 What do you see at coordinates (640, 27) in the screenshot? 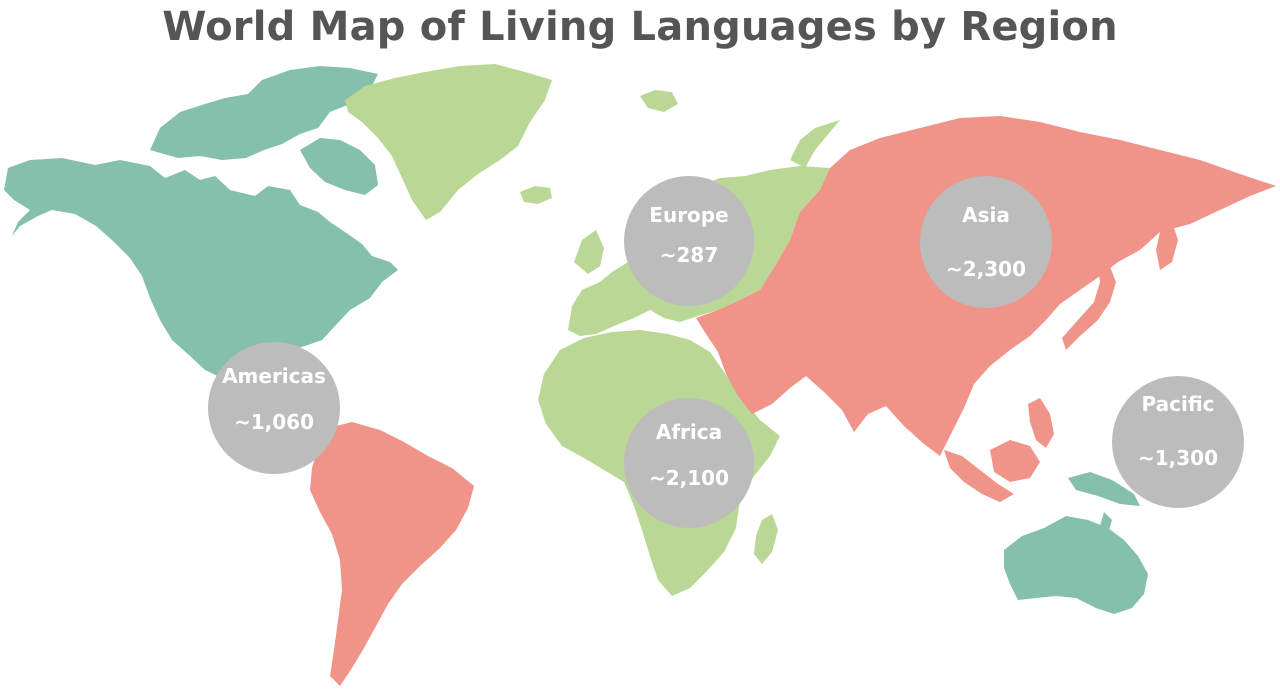
I see `map-title: World Map of Living Languages by Region` at bounding box center [640, 27].